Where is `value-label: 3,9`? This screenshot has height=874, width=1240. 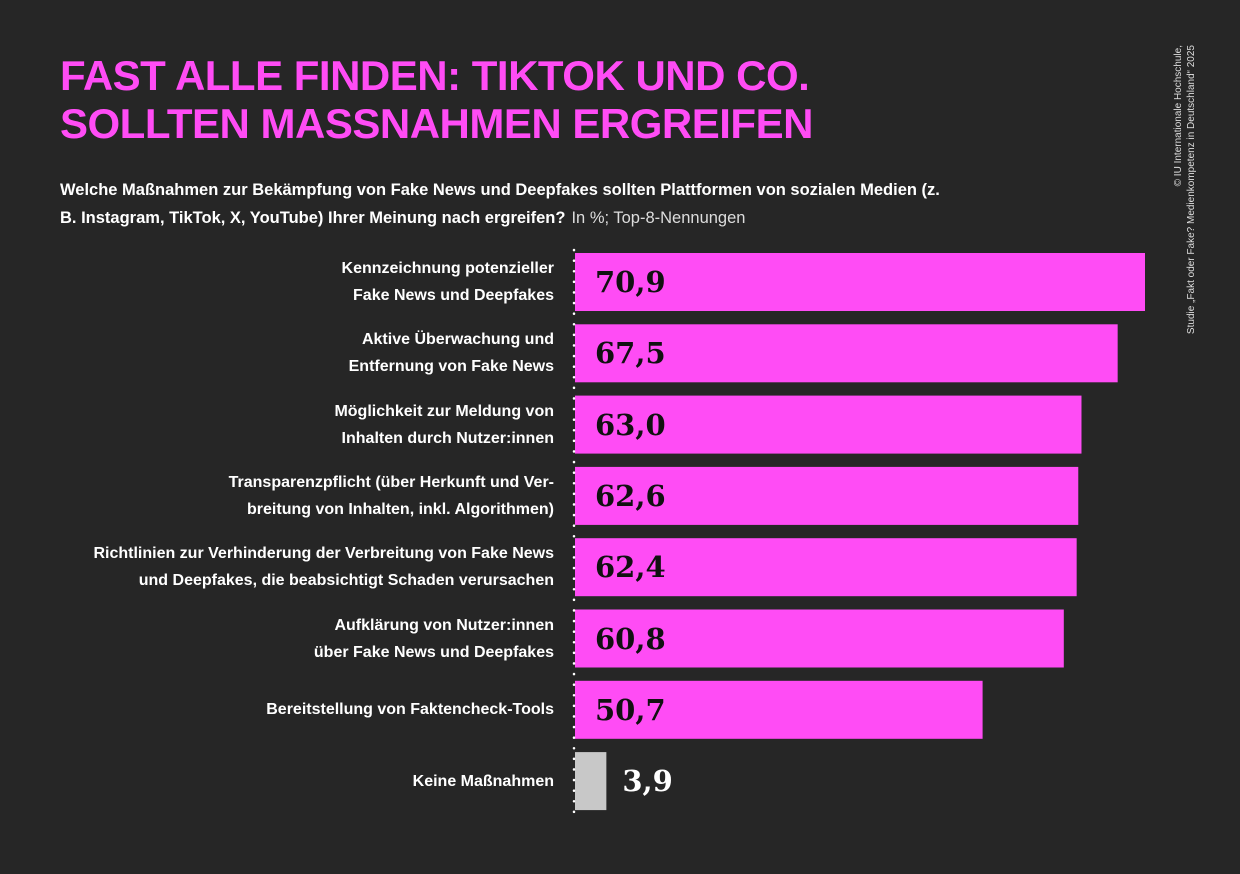
value-label: 3,9 is located at coordinates (647, 781).